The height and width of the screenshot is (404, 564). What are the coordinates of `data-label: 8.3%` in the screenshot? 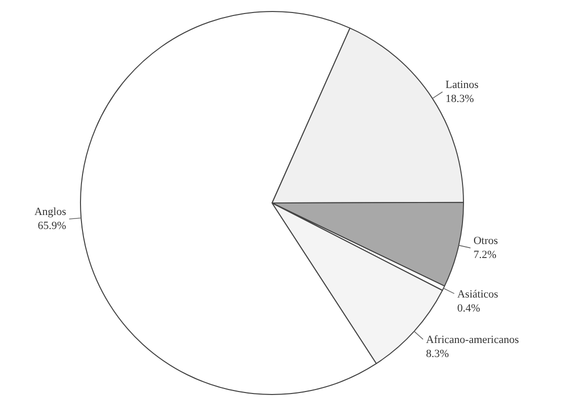 It's located at (437, 354).